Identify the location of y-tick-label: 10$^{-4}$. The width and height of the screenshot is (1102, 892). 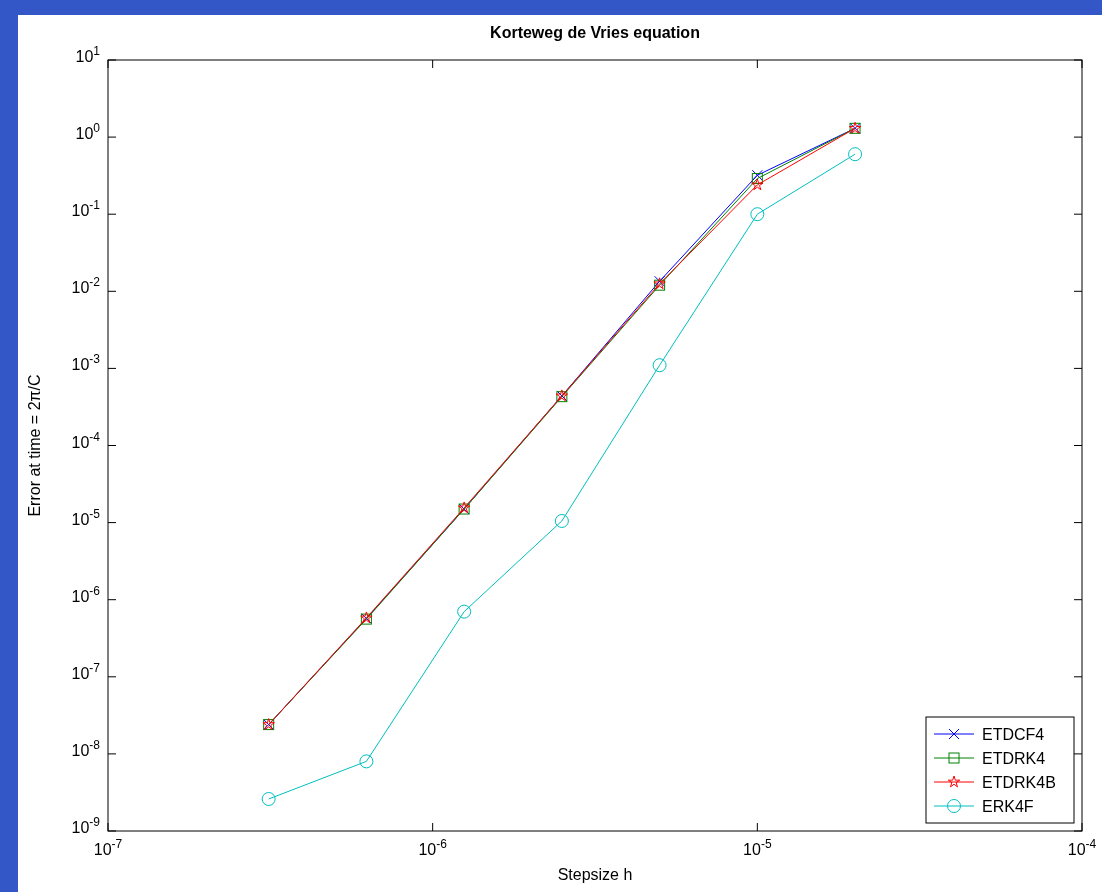
(86, 440).